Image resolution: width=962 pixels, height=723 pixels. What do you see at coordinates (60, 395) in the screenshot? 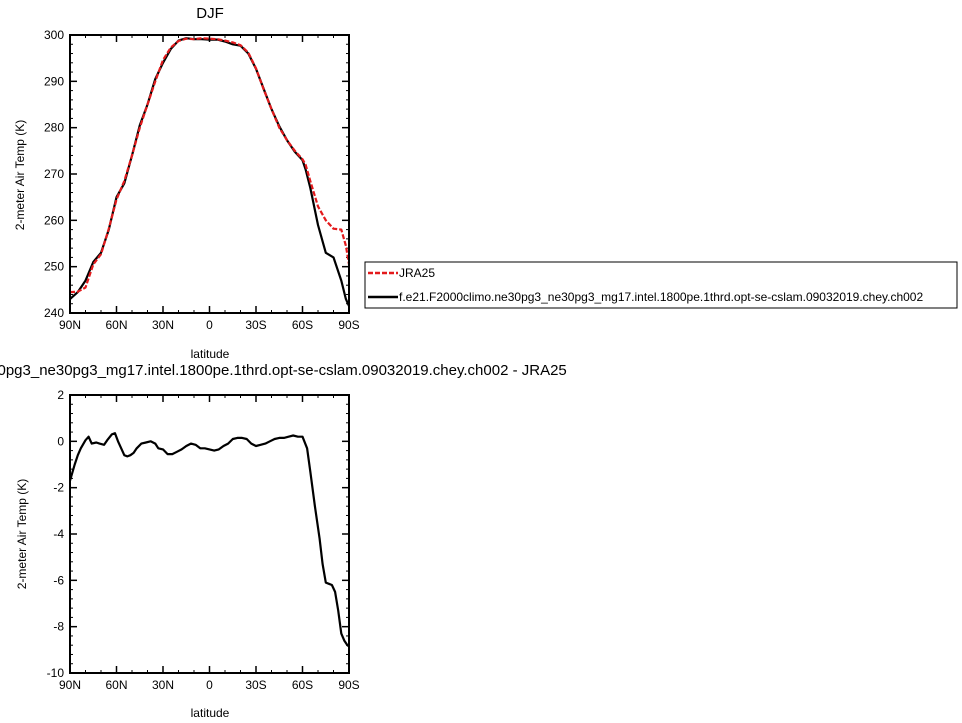
I see `y-tick-label: 2` at bounding box center [60, 395].